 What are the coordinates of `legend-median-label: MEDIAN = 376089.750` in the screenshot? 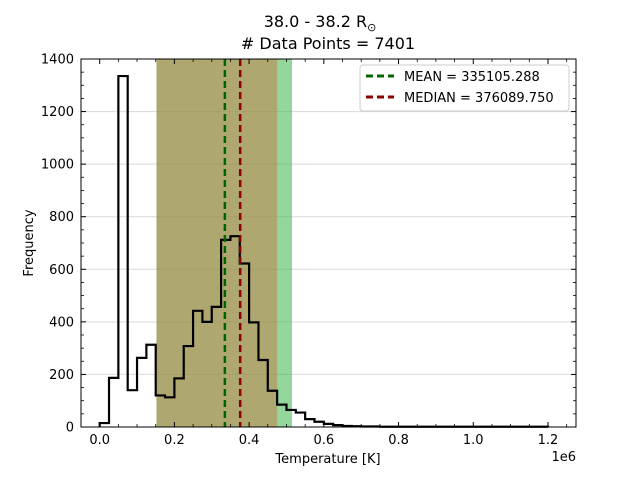 It's located at (479, 98).